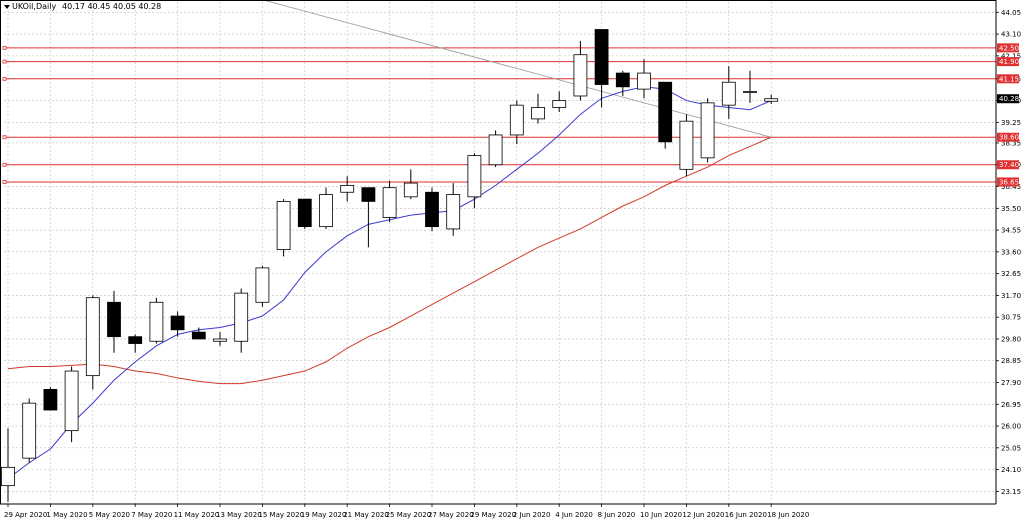 The height and width of the screenshot is (523, 1024). What do you see at coordinates (1011, 143) in the screenshot?
I see `y-tick-label: 38.35` at bounding box center [1011, 143].